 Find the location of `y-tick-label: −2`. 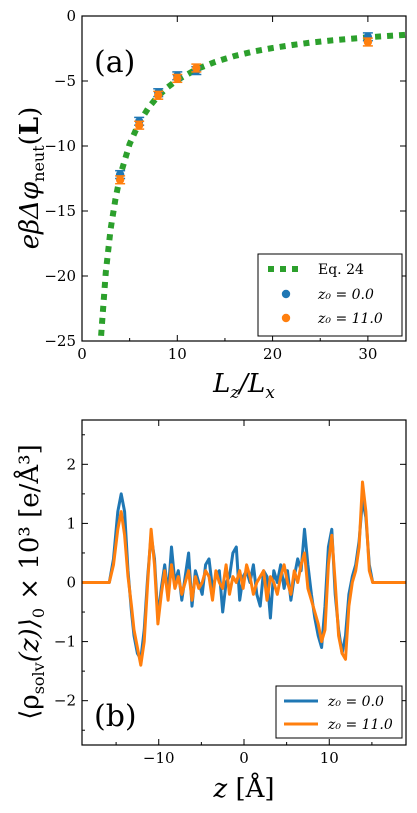

y-tick-label: −2 is located at coordinates (65, 701).